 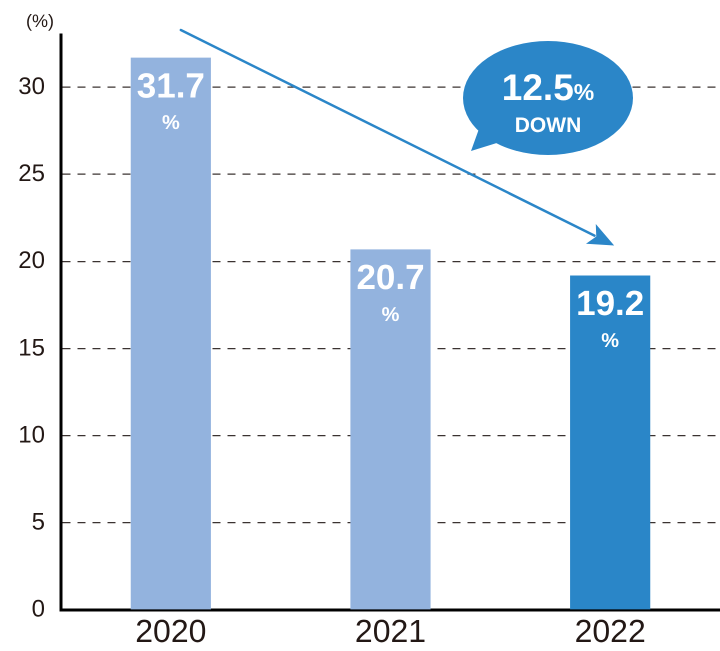 I want to click on y-tick-label: 5, so click(x=38, y=522).